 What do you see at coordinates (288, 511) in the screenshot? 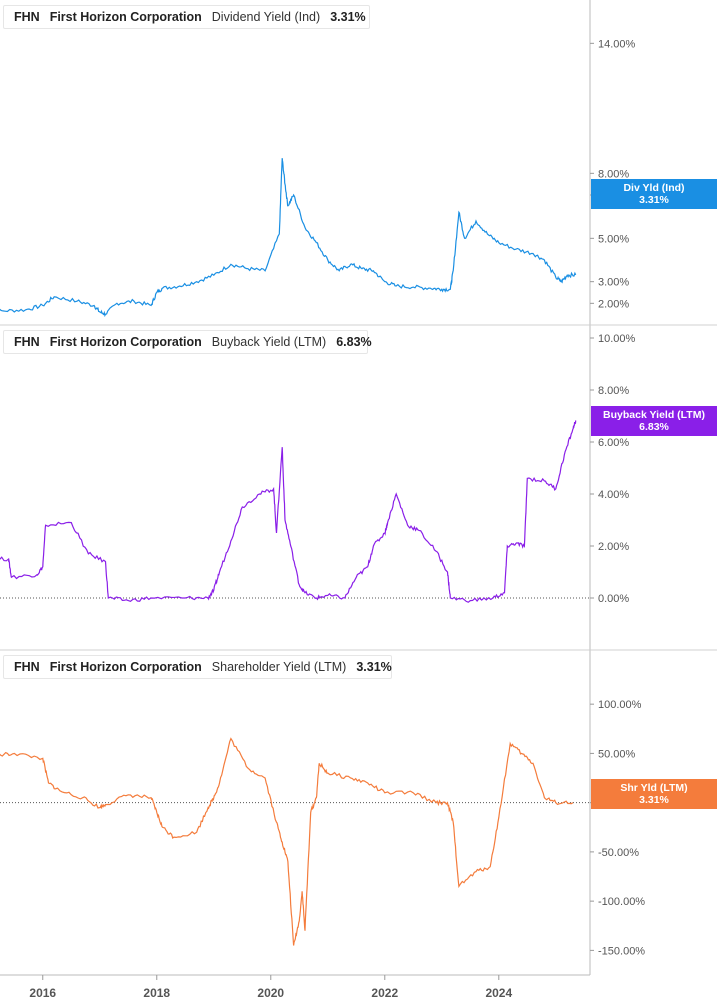
I see `series-line-buyback-yield-ltm-` at bounding box center [288, 511].